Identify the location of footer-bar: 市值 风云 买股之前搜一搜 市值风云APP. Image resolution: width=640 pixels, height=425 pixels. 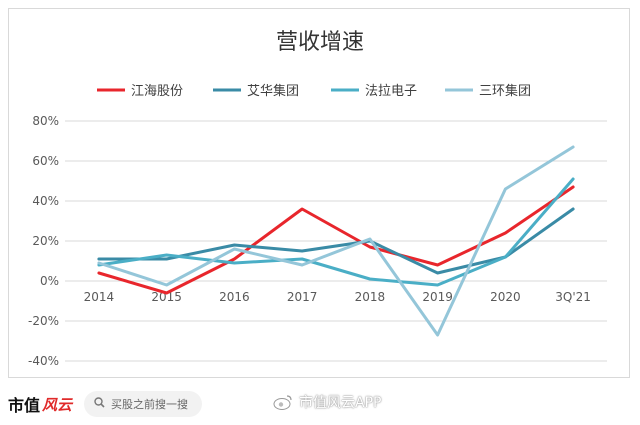
(319, 404).